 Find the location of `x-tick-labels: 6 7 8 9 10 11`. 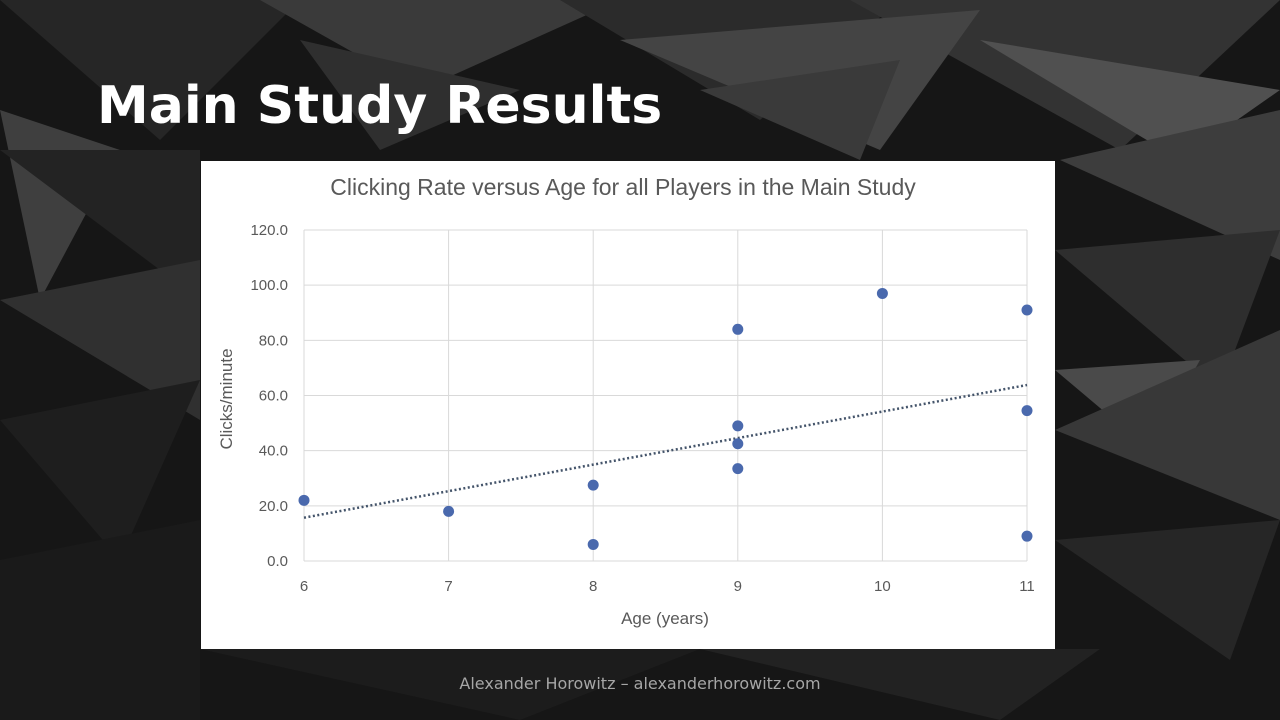

x-tick-labels: 6 7 8 9 10 11 is located at coordinates (667, 586).